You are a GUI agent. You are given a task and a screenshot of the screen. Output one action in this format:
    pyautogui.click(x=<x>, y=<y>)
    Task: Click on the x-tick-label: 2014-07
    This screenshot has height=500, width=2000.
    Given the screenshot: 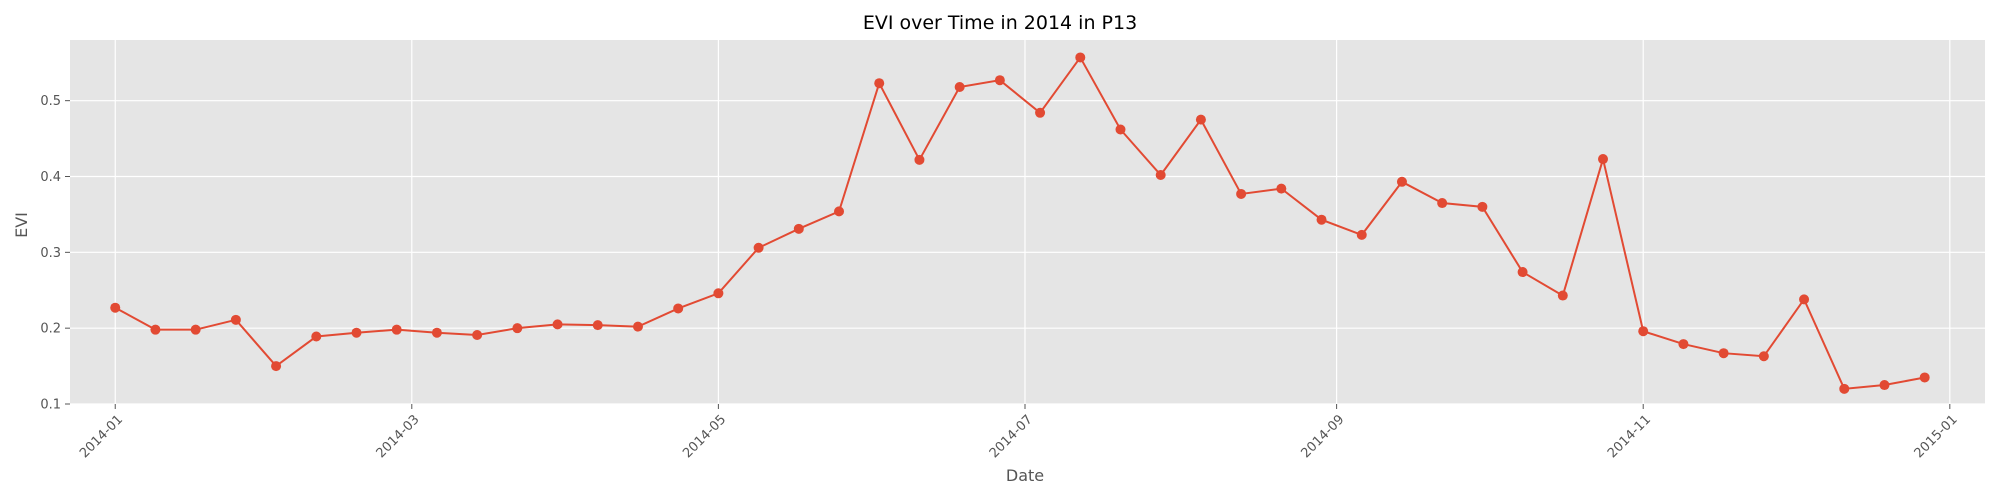 What is the action you would take?
    pyautogui.click(x=1011, y=436)
    